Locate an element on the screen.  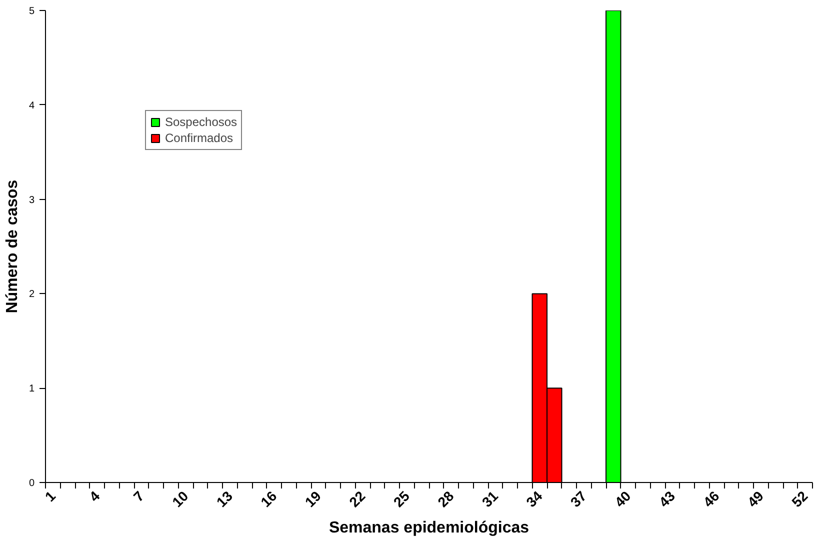
legend-label: Confirmados is located at coordinates (199, 138).